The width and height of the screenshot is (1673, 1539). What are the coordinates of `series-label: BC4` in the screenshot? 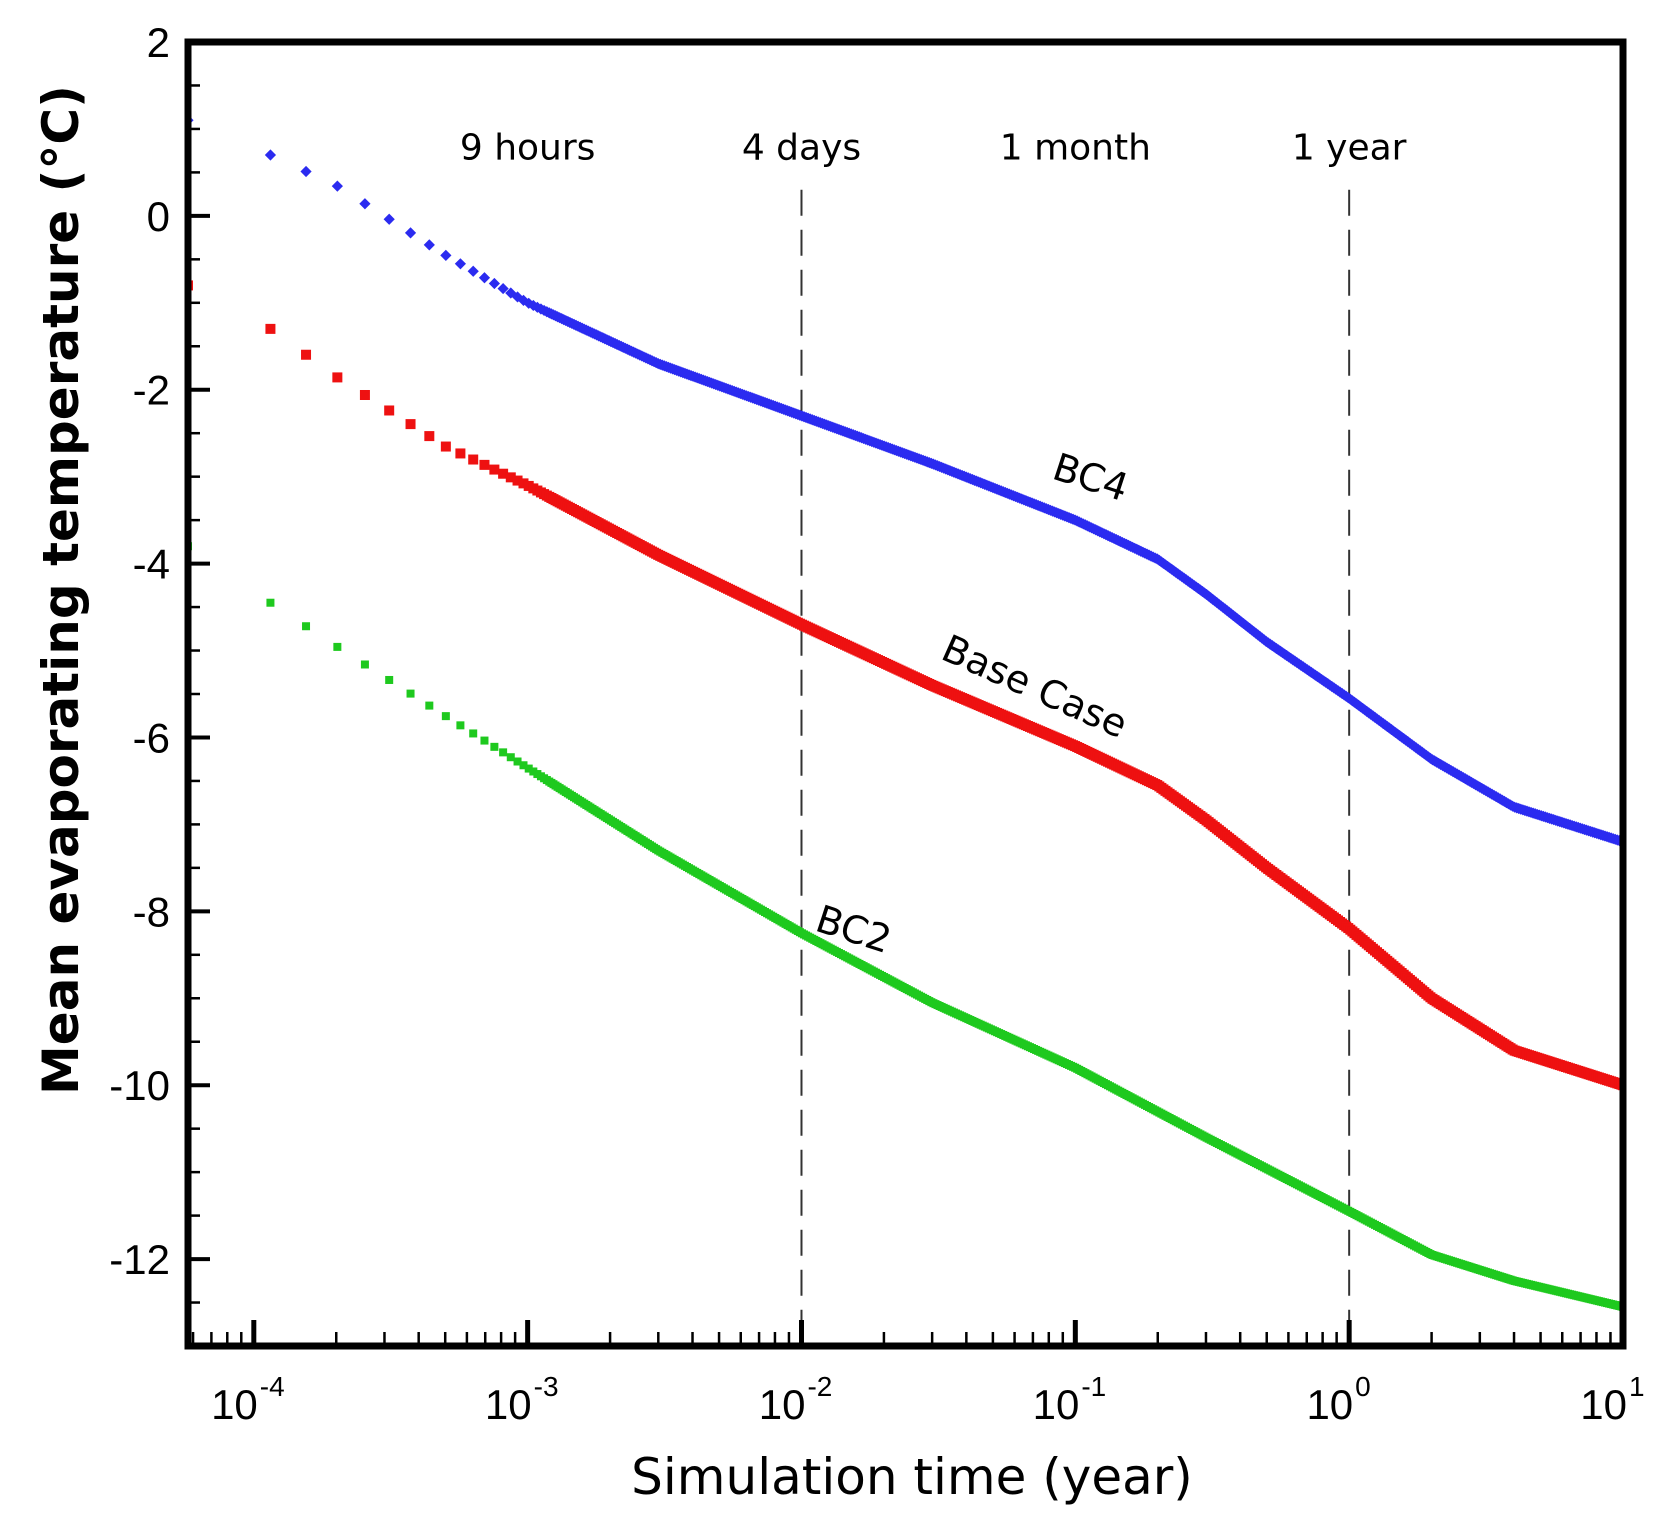 It's located at (1091, 477).